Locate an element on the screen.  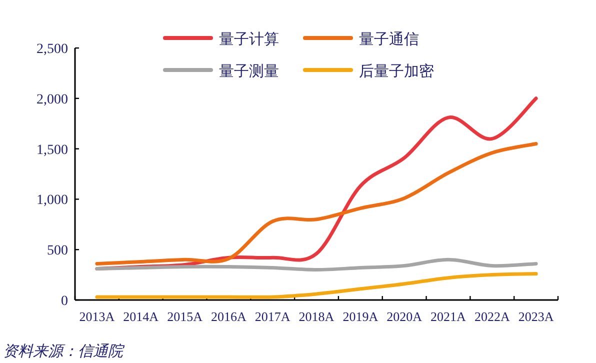
legend-label: 后量子加密 is located at coordinates (396, 71).